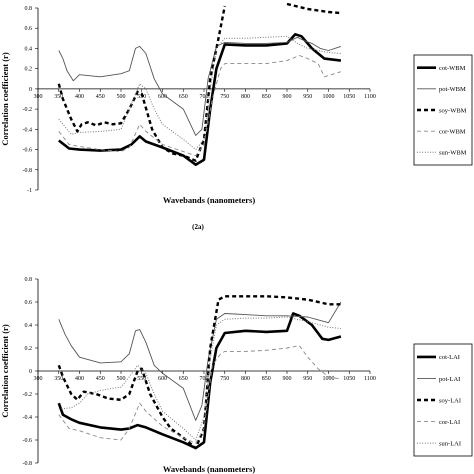 Image resolution: width=474 pixels, height=474 pixels. Describe the element at coordinates (449, 379) in the screenshot. I see `legend-label-pot-LAI: pot-LAI` at that location.